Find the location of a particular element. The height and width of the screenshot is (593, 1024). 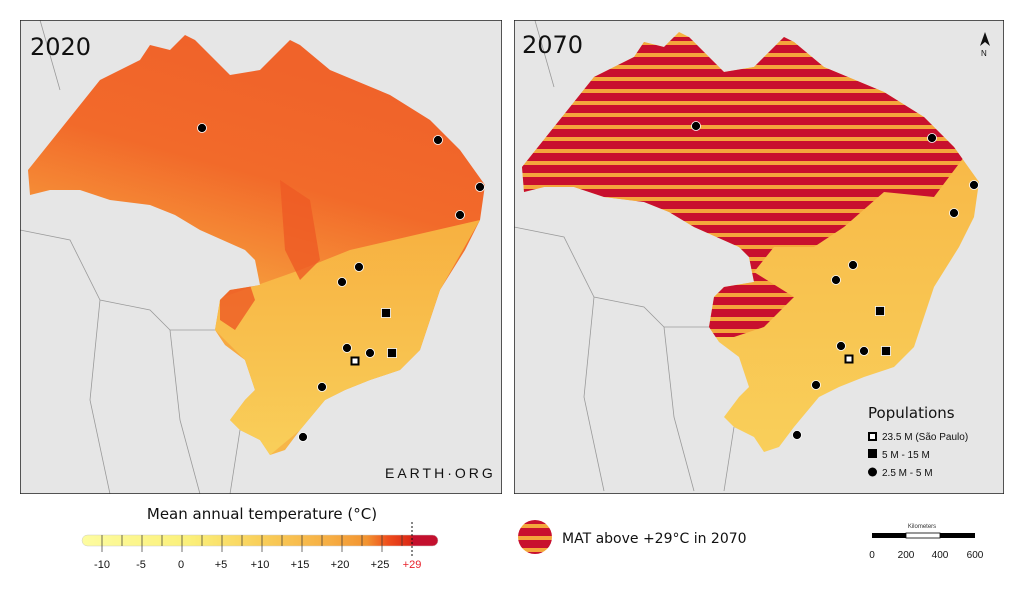

legend-tick-label: +29 is located at coordinates (412, 565).